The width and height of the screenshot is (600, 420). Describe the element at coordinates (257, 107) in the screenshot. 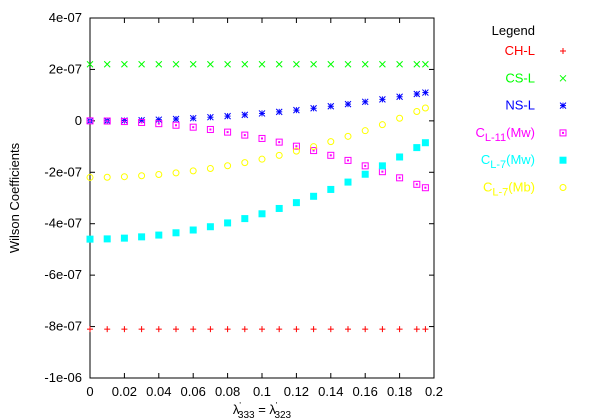

I see `series-ns-l` at that location.